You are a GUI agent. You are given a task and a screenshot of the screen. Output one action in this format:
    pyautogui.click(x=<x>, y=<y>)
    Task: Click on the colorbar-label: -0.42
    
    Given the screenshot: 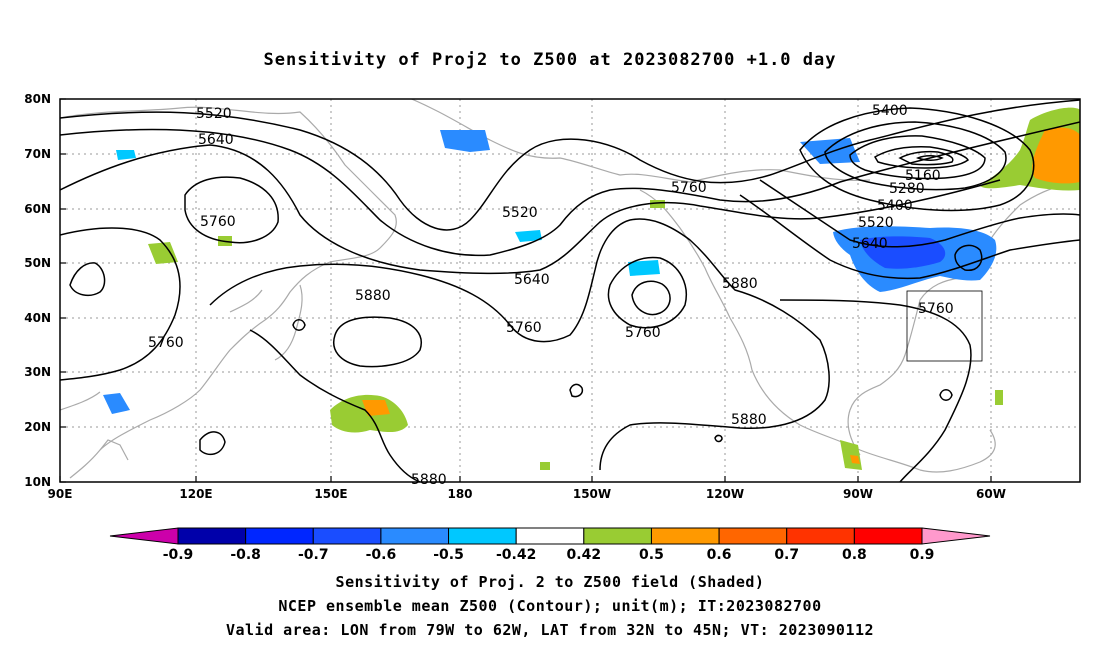 What is the action you would take?
    pyautogui.click(x=516, y=555)
    